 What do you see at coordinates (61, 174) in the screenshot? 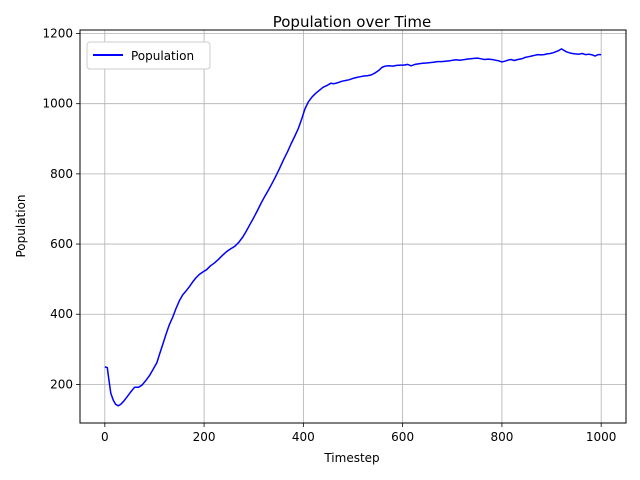
I see `y-tick-label: 800` at bounding box center [61, 174].